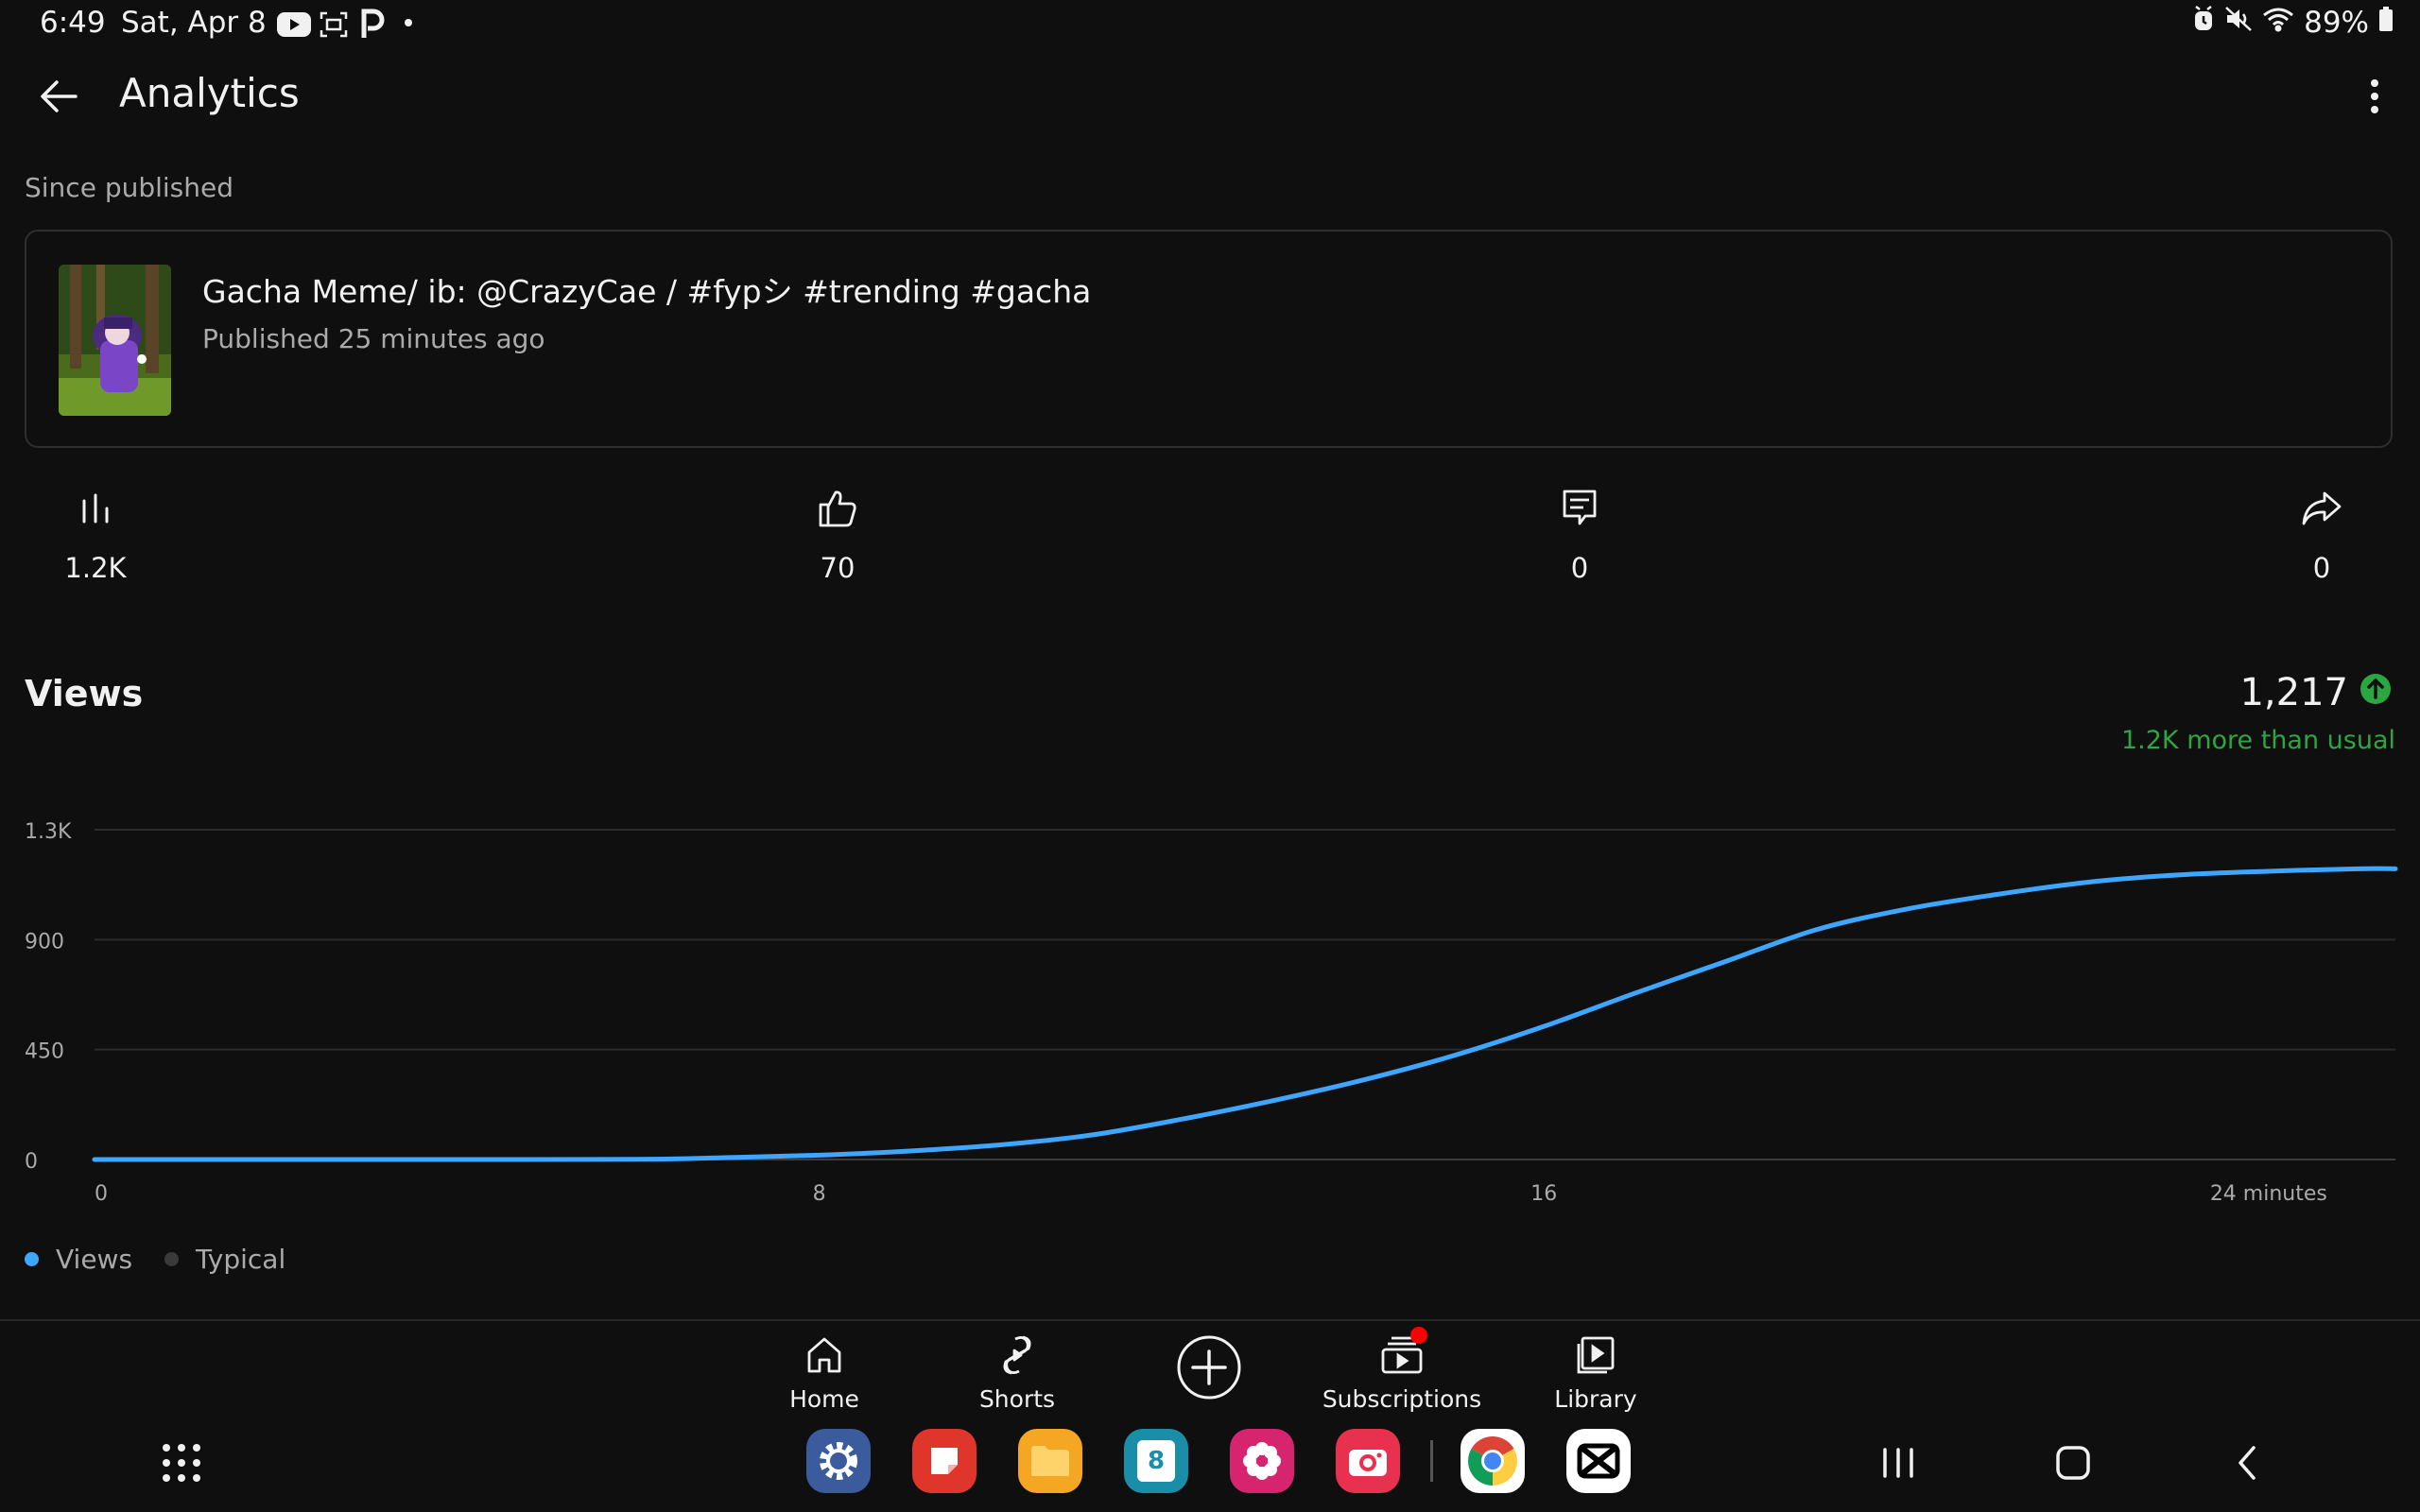 The image size is (2420, 1512). What do you see at coordinates (2278, 23) in the screenshot?
I see `wifi-icon` at bounding box center [2278, 23].